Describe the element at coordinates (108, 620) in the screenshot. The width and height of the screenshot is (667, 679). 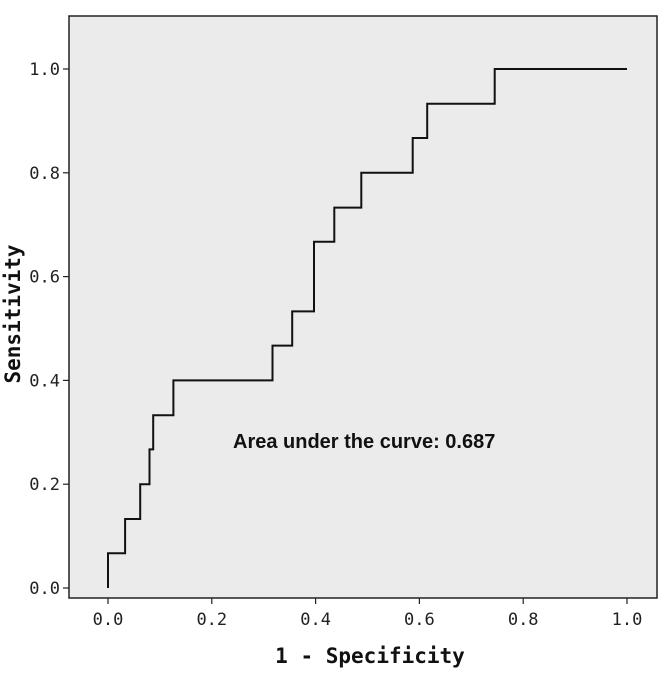
I see `x-tick-label: 0.0` at that location.